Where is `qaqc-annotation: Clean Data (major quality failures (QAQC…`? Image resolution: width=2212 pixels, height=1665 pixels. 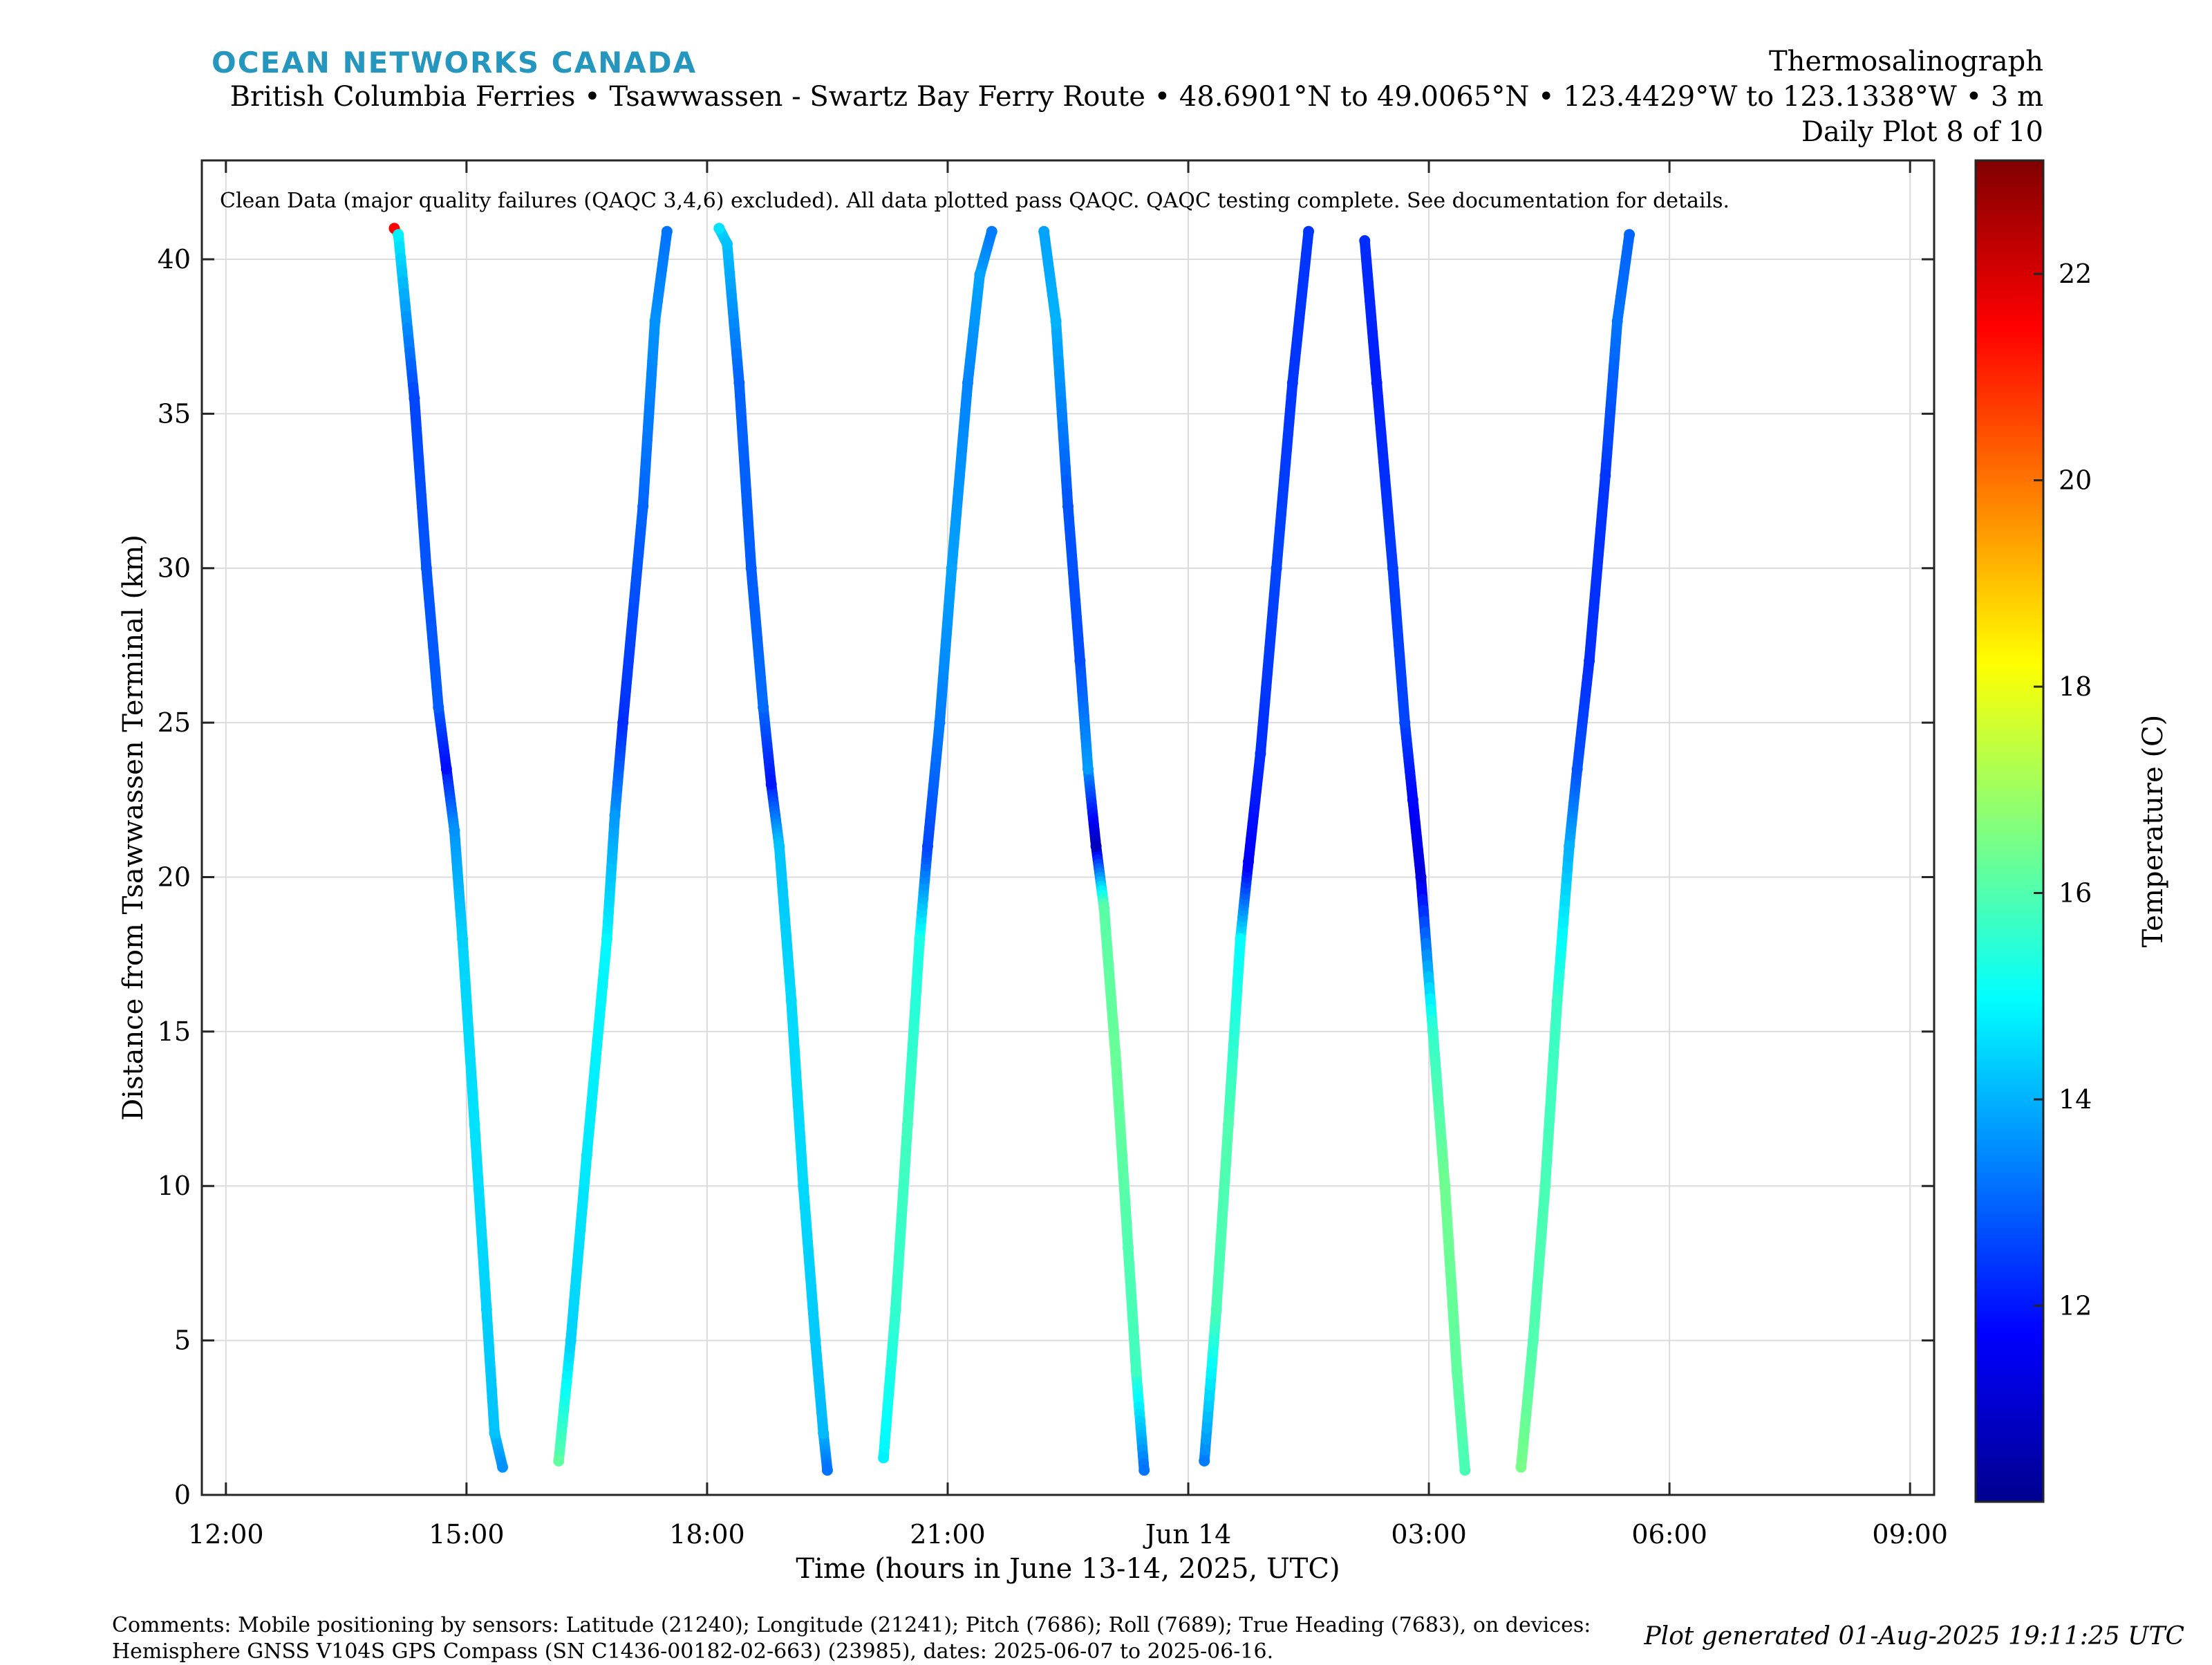 qaqc-annotation: Clean Data (major quality failures (QAQC… is located at coordinates (975, 201).